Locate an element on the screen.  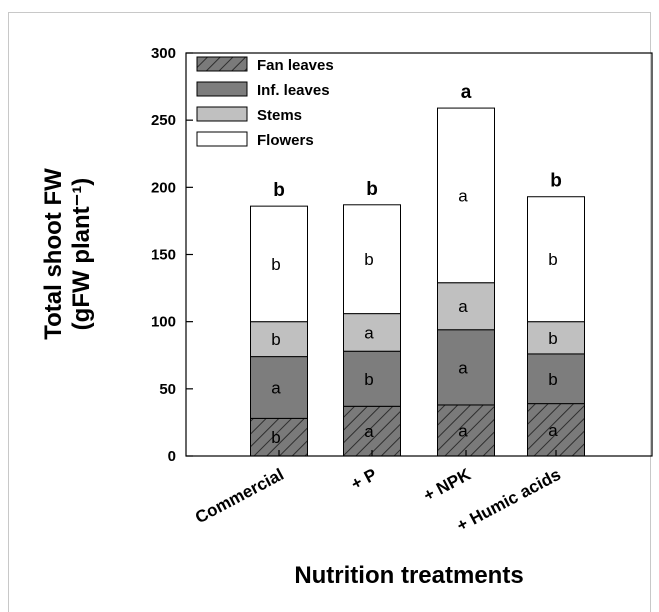
y-tick-label: 150 is located at coordinates (163, 255).